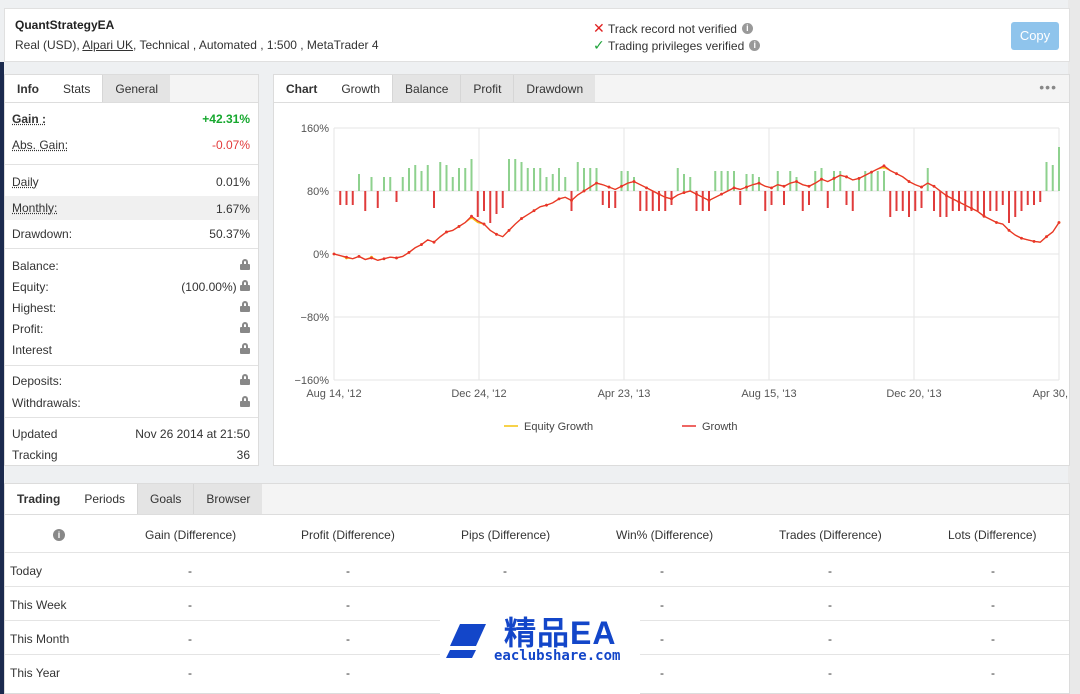 This screenshot has width=1080, height=694. I want to click on series-line, so click(696, 213).